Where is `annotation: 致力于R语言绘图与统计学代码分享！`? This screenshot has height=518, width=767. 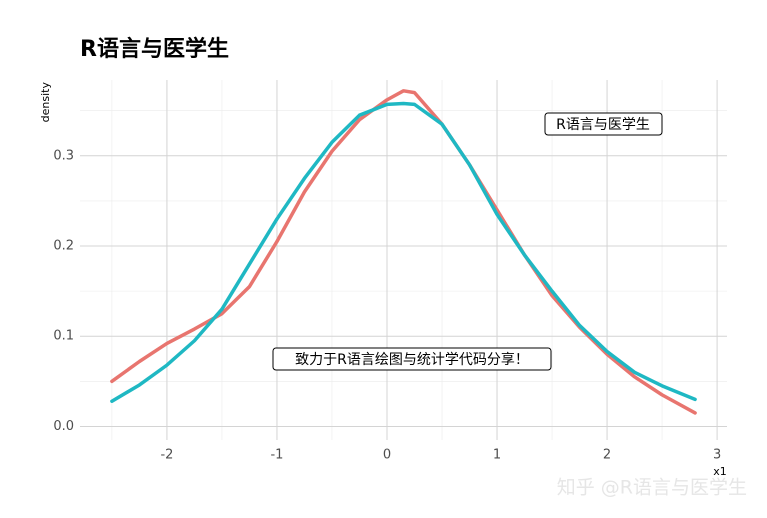
annotation: 致力于R语言绘图与统计学代码分享！ is located at coordinates (412, 359).